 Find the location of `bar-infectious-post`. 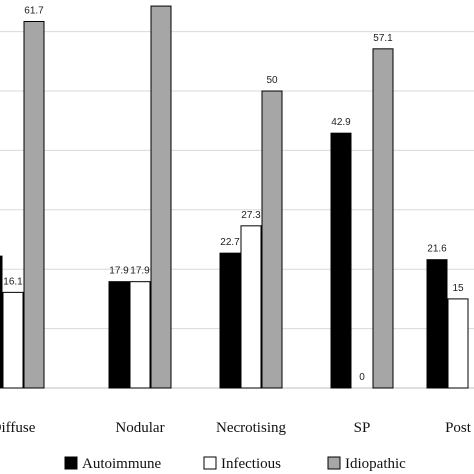

bar-infectious-post is located at coordinates (458, 343).